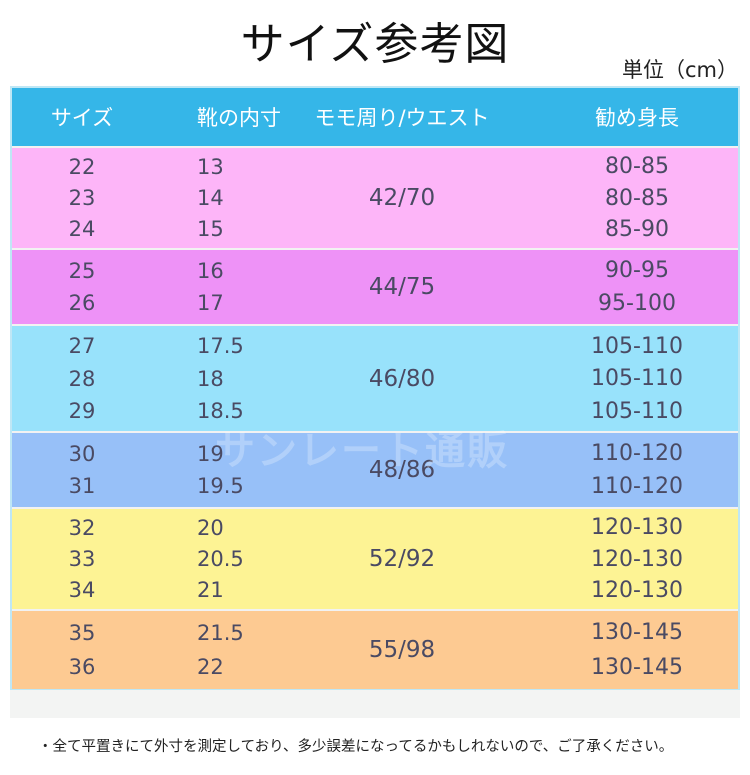  I want to click on size-cell: 33, so click(82, 559).